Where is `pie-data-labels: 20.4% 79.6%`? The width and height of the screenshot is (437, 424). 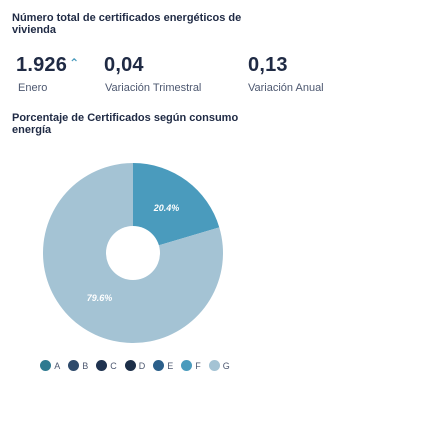
pie-data-labels: 20.4% 79.6% is located at coordinates (133, 253).